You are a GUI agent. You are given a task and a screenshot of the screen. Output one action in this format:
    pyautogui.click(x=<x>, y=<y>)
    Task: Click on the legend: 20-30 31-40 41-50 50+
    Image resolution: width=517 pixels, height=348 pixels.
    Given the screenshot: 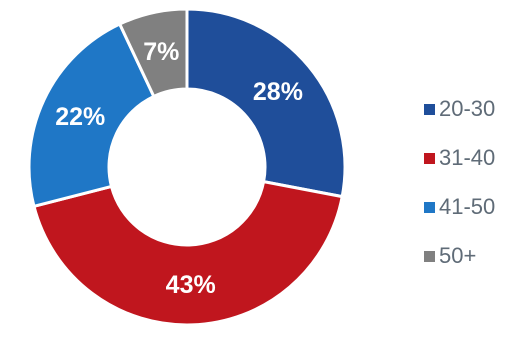 What is the action you would take?
    pyautogui.click(x=459, y=194)
    